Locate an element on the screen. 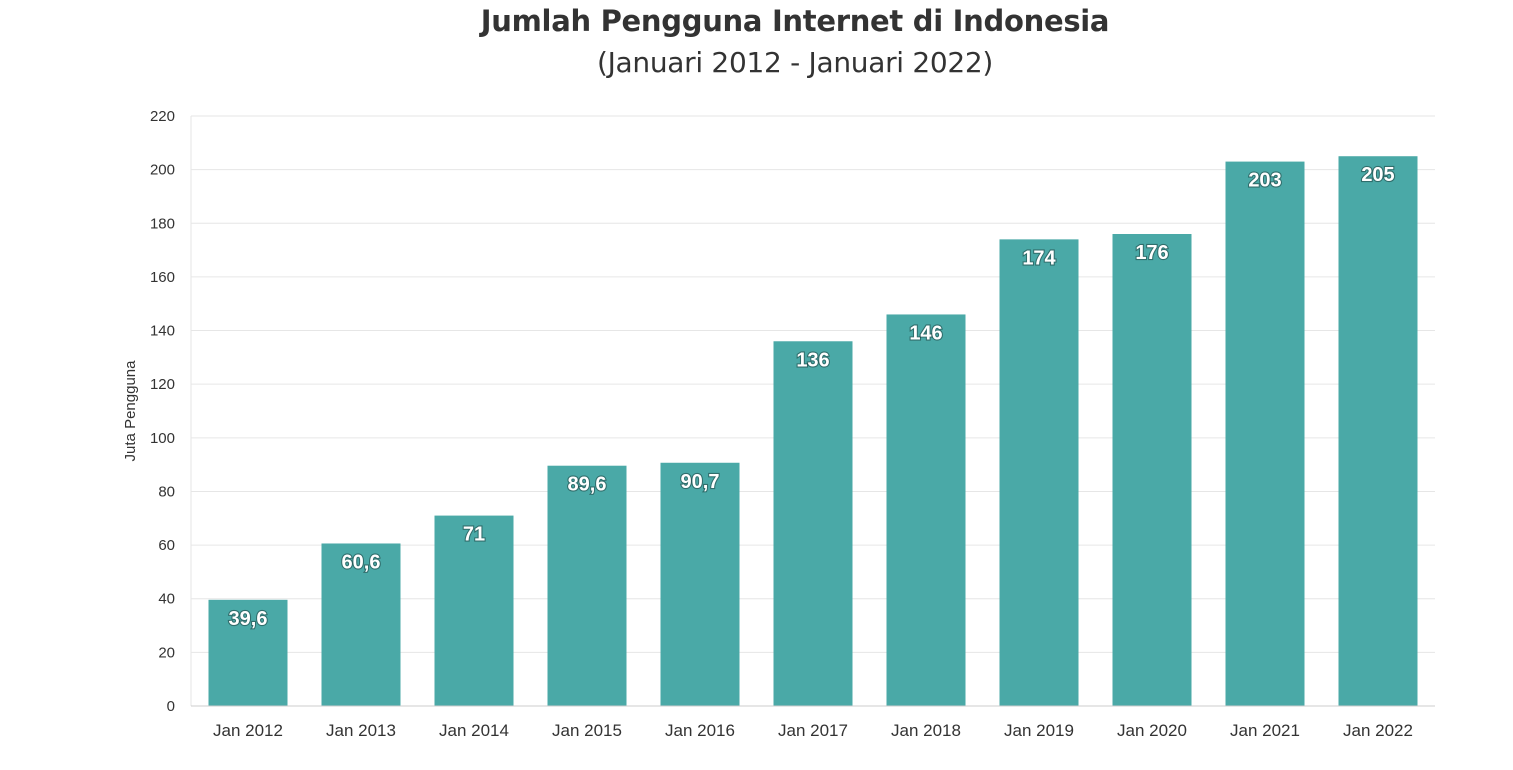 This screenshot has height=770, width=1513. bar-value-label: 60,6 is located at coordinates (361, 562).